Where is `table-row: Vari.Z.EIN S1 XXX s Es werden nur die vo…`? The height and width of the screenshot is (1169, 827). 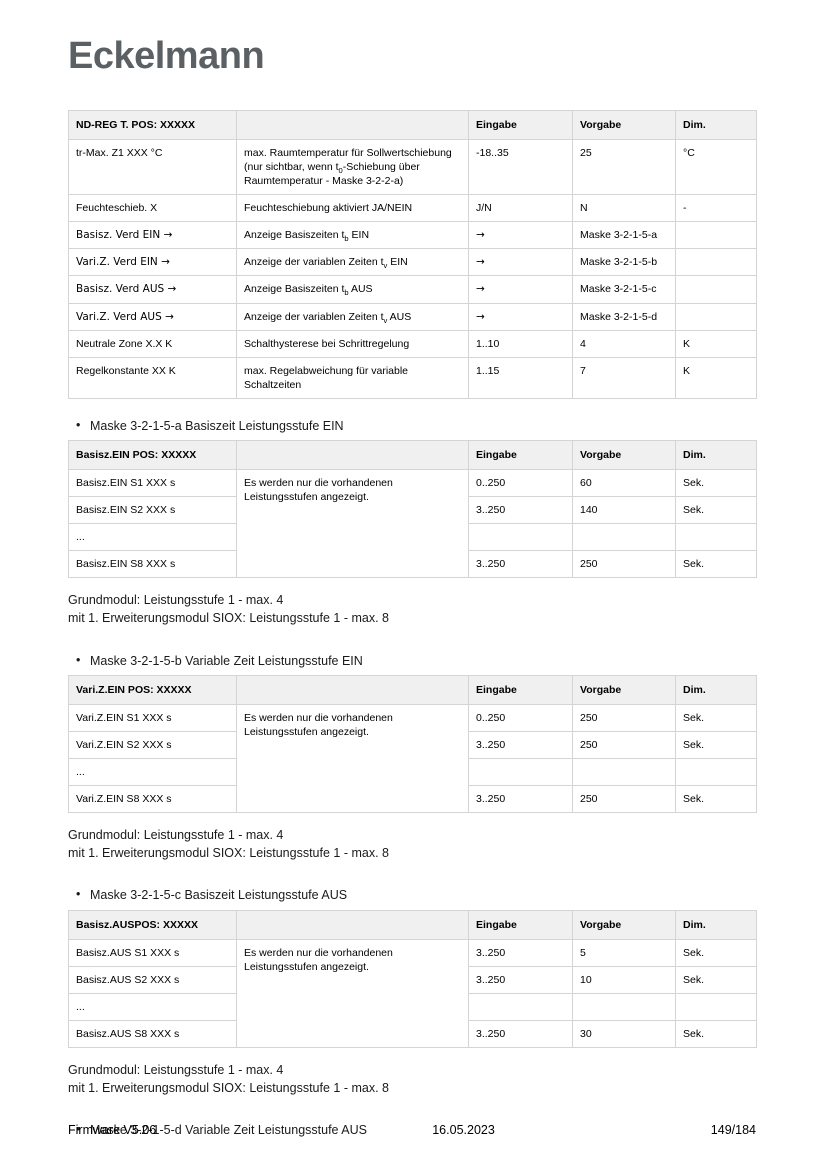
table-row: Vari.Z.EIN S1 XXX s Es werden nur die vo… is located at coordinates (412, 758).